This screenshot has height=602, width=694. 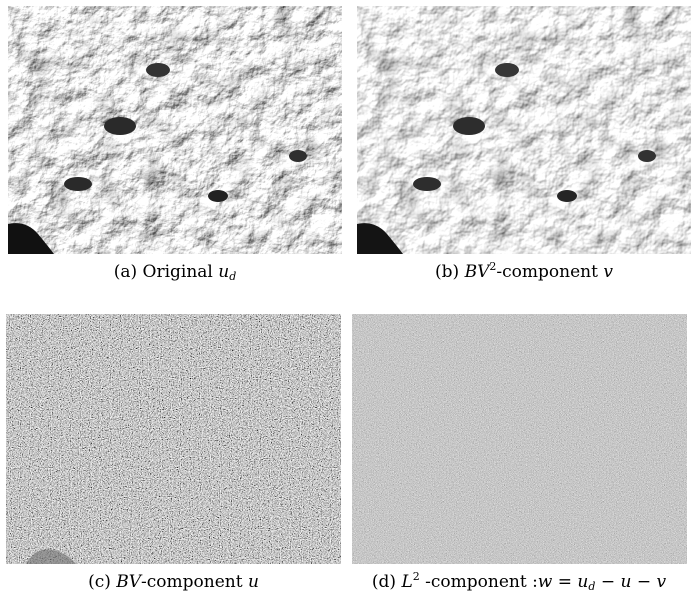 I want to click on caption-d: (d) L2 -component :w = ud − u − v, so click(x=519, y=581).